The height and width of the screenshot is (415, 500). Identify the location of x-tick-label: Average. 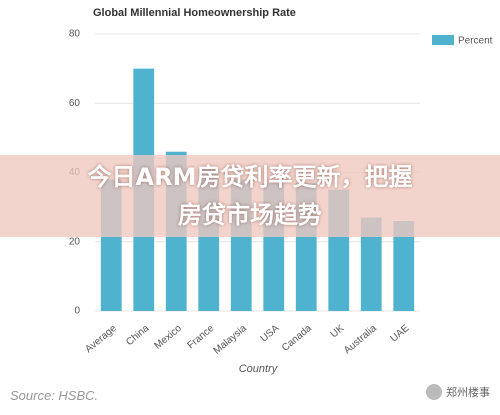
(101, 339).